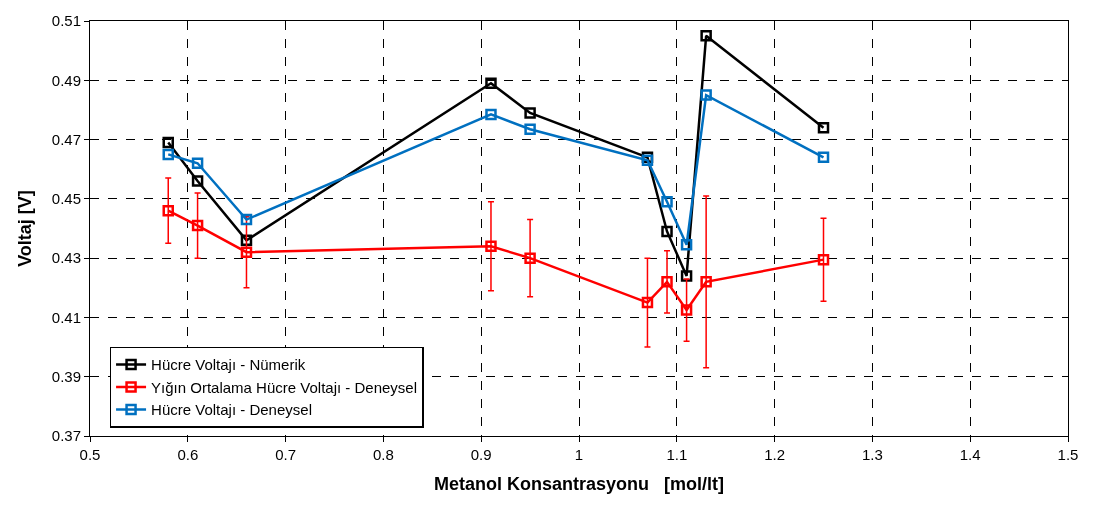 This screenshot has height=506, width=1093. I want to click on x-tick-label: 1.1, so click(677, 454).